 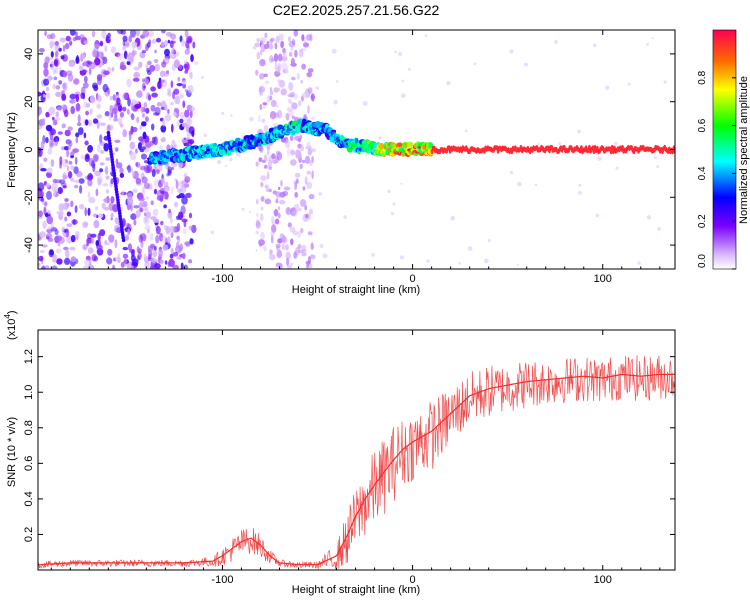 What do you see at coordinates (716, 170) in the screenshot?
I see `colorbar-axes: 0.0 0.2 0.4 0.6 0.8` at bounding box center [716, 170].